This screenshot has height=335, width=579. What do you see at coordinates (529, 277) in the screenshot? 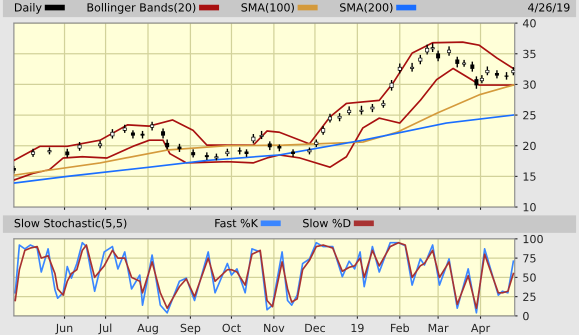
I see `y-tick-label: 50` at bounding box center [529, 277].